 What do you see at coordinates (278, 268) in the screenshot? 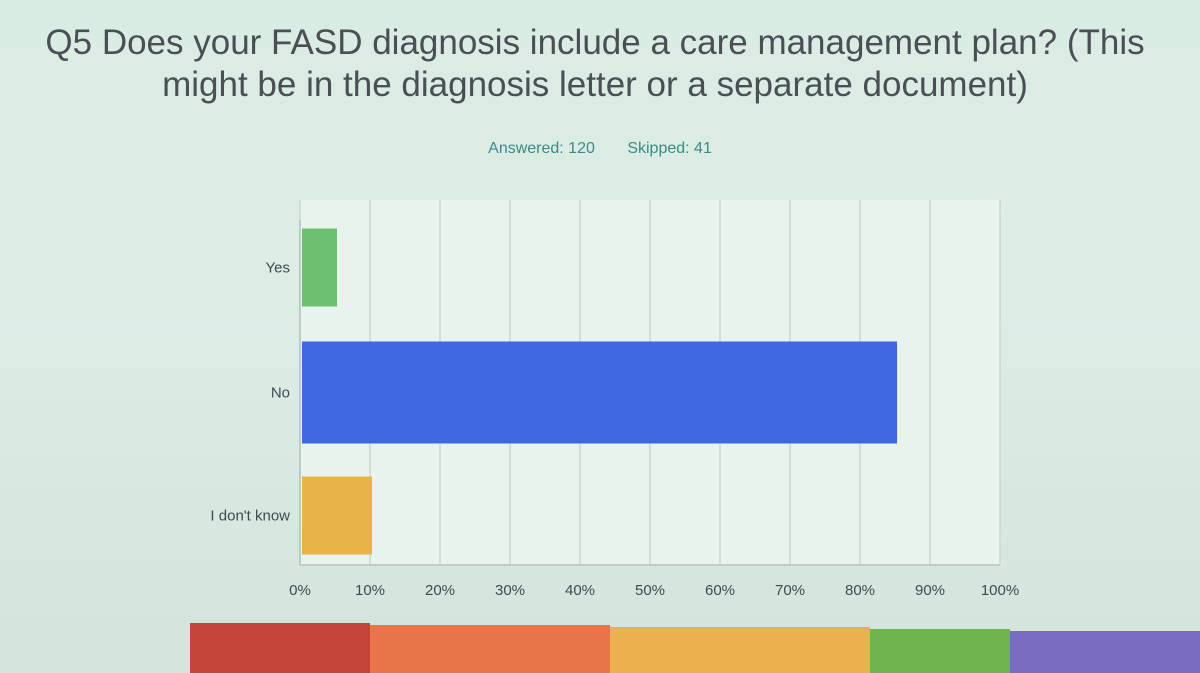
I see `category-label: Yes` at bounding box center [278, 268].